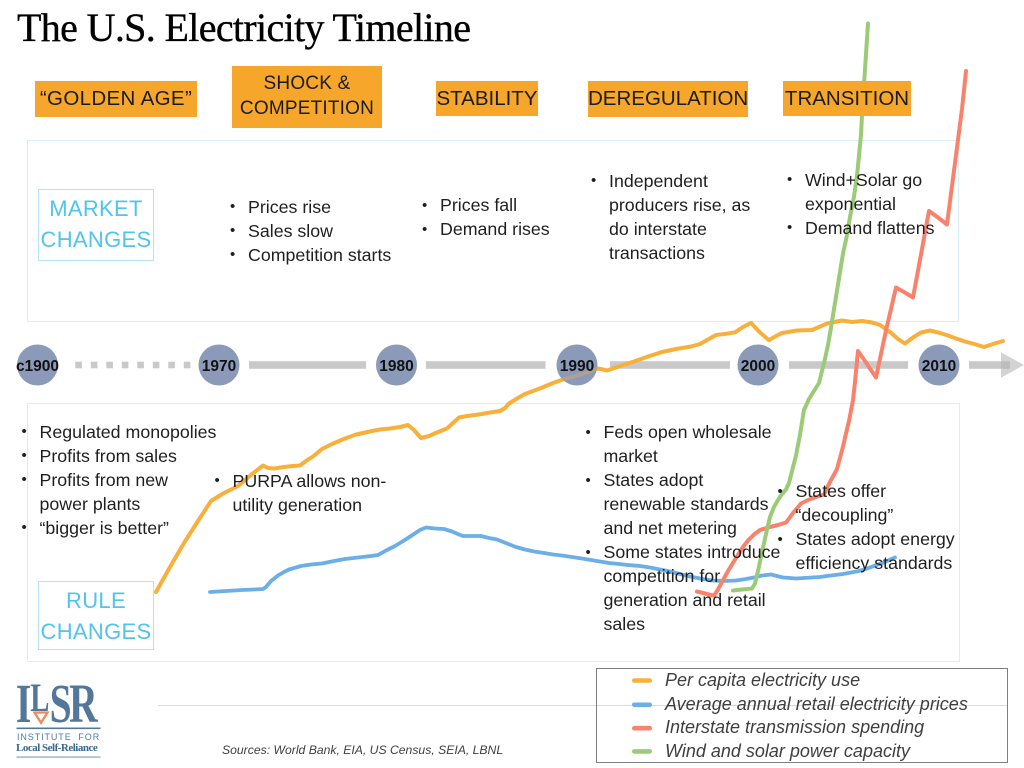 This screenshot has width=1024, height=768. I want to click on svg-text: I, so click(23, 704).